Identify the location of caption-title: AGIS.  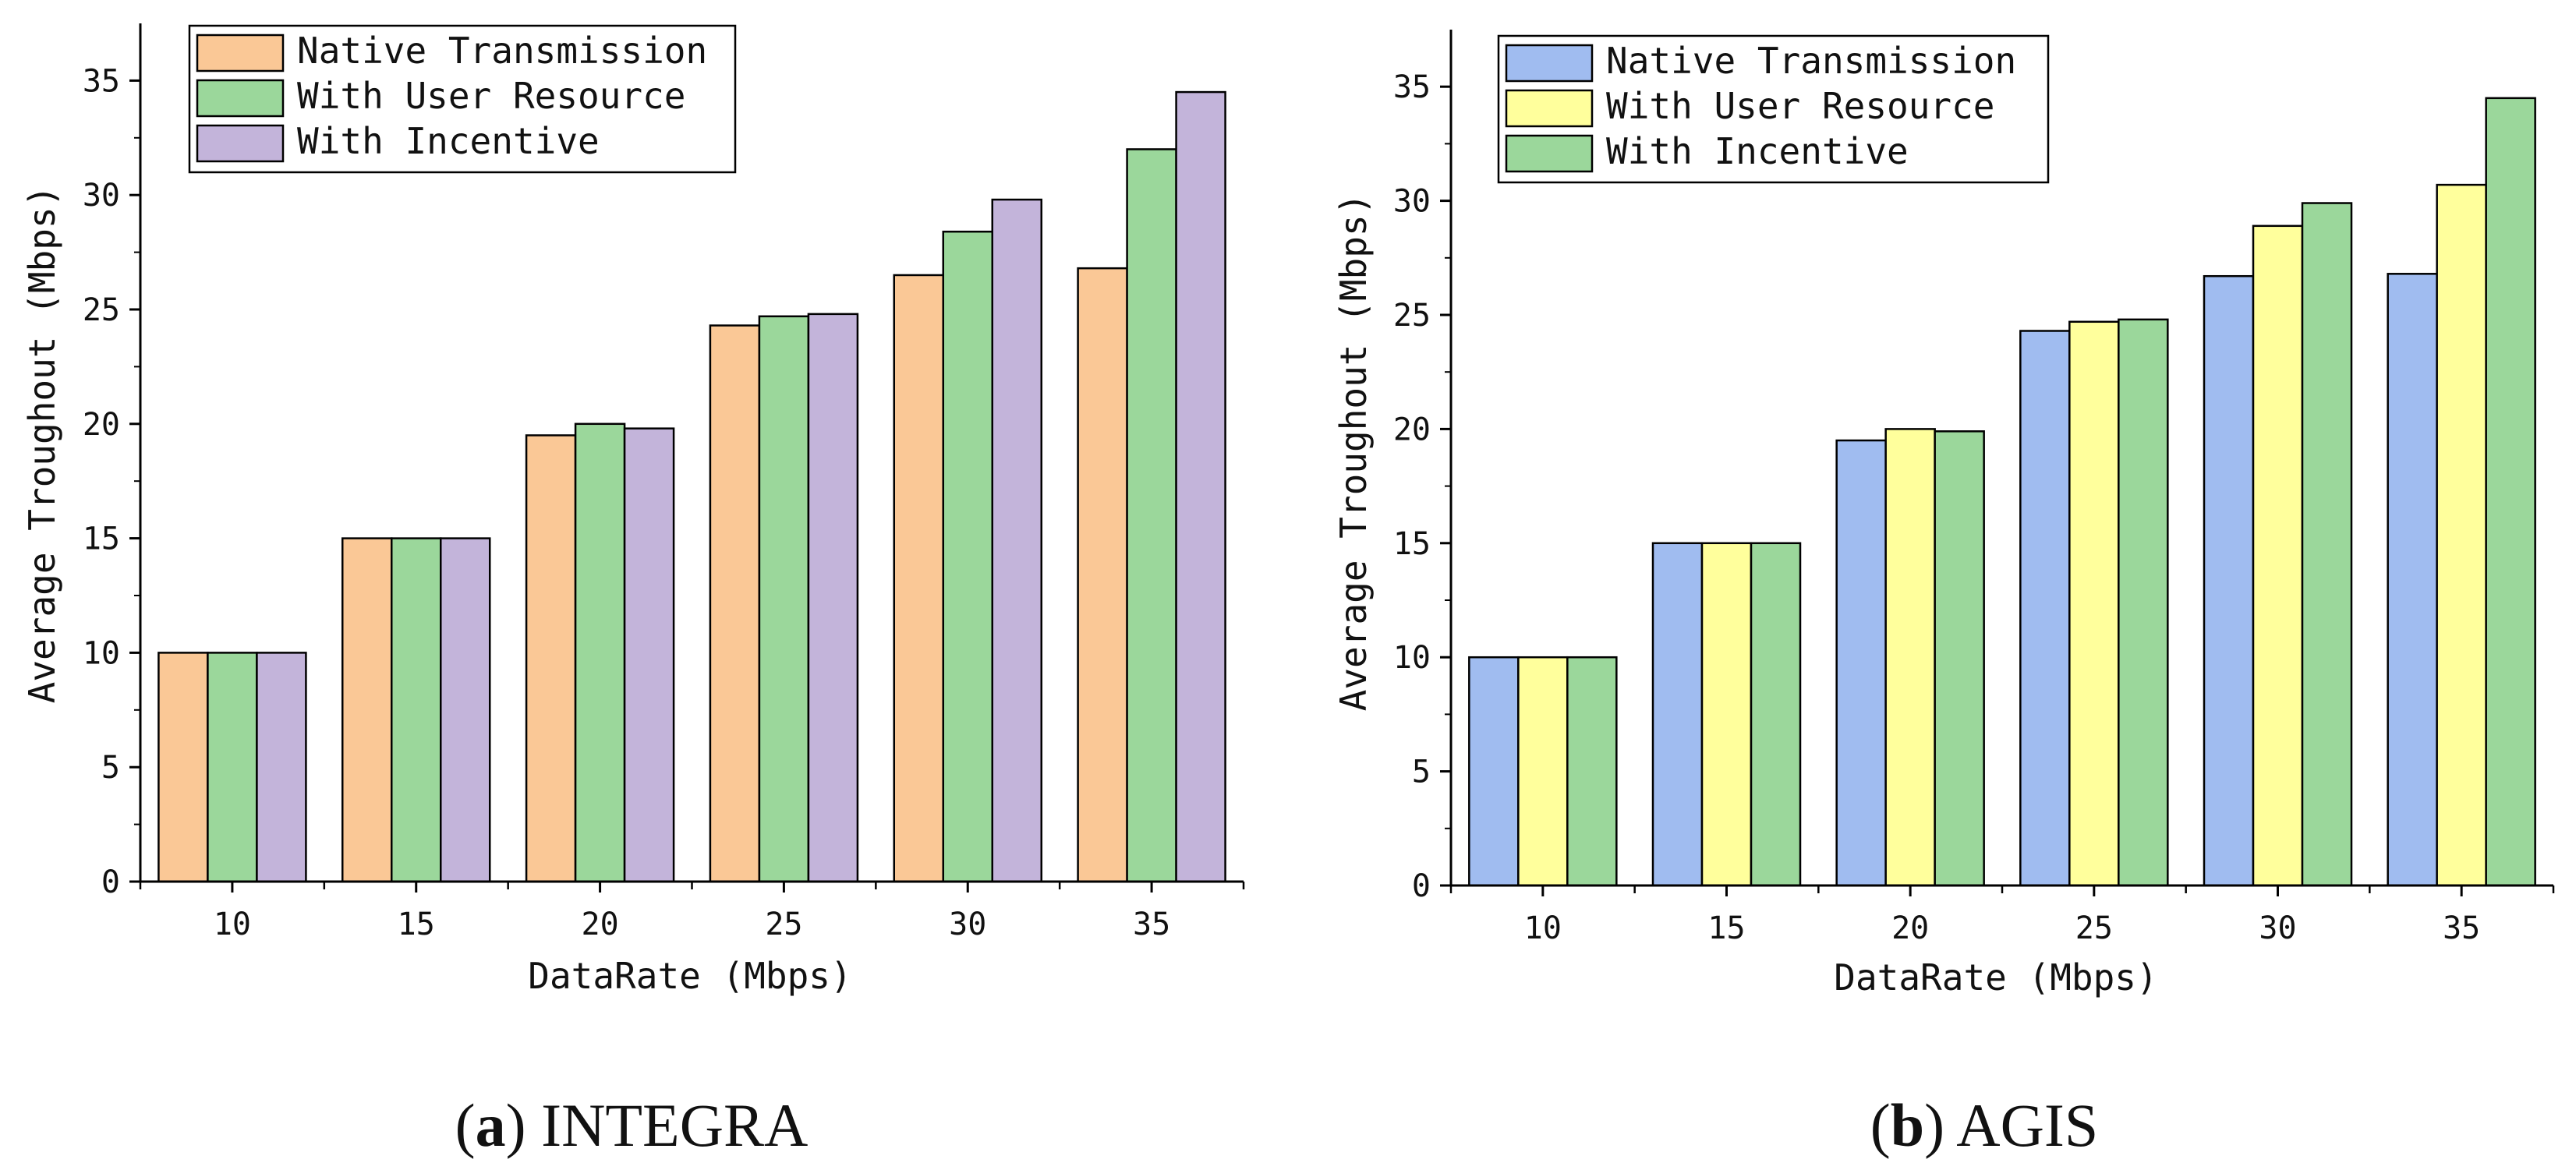
(2027, 1125).